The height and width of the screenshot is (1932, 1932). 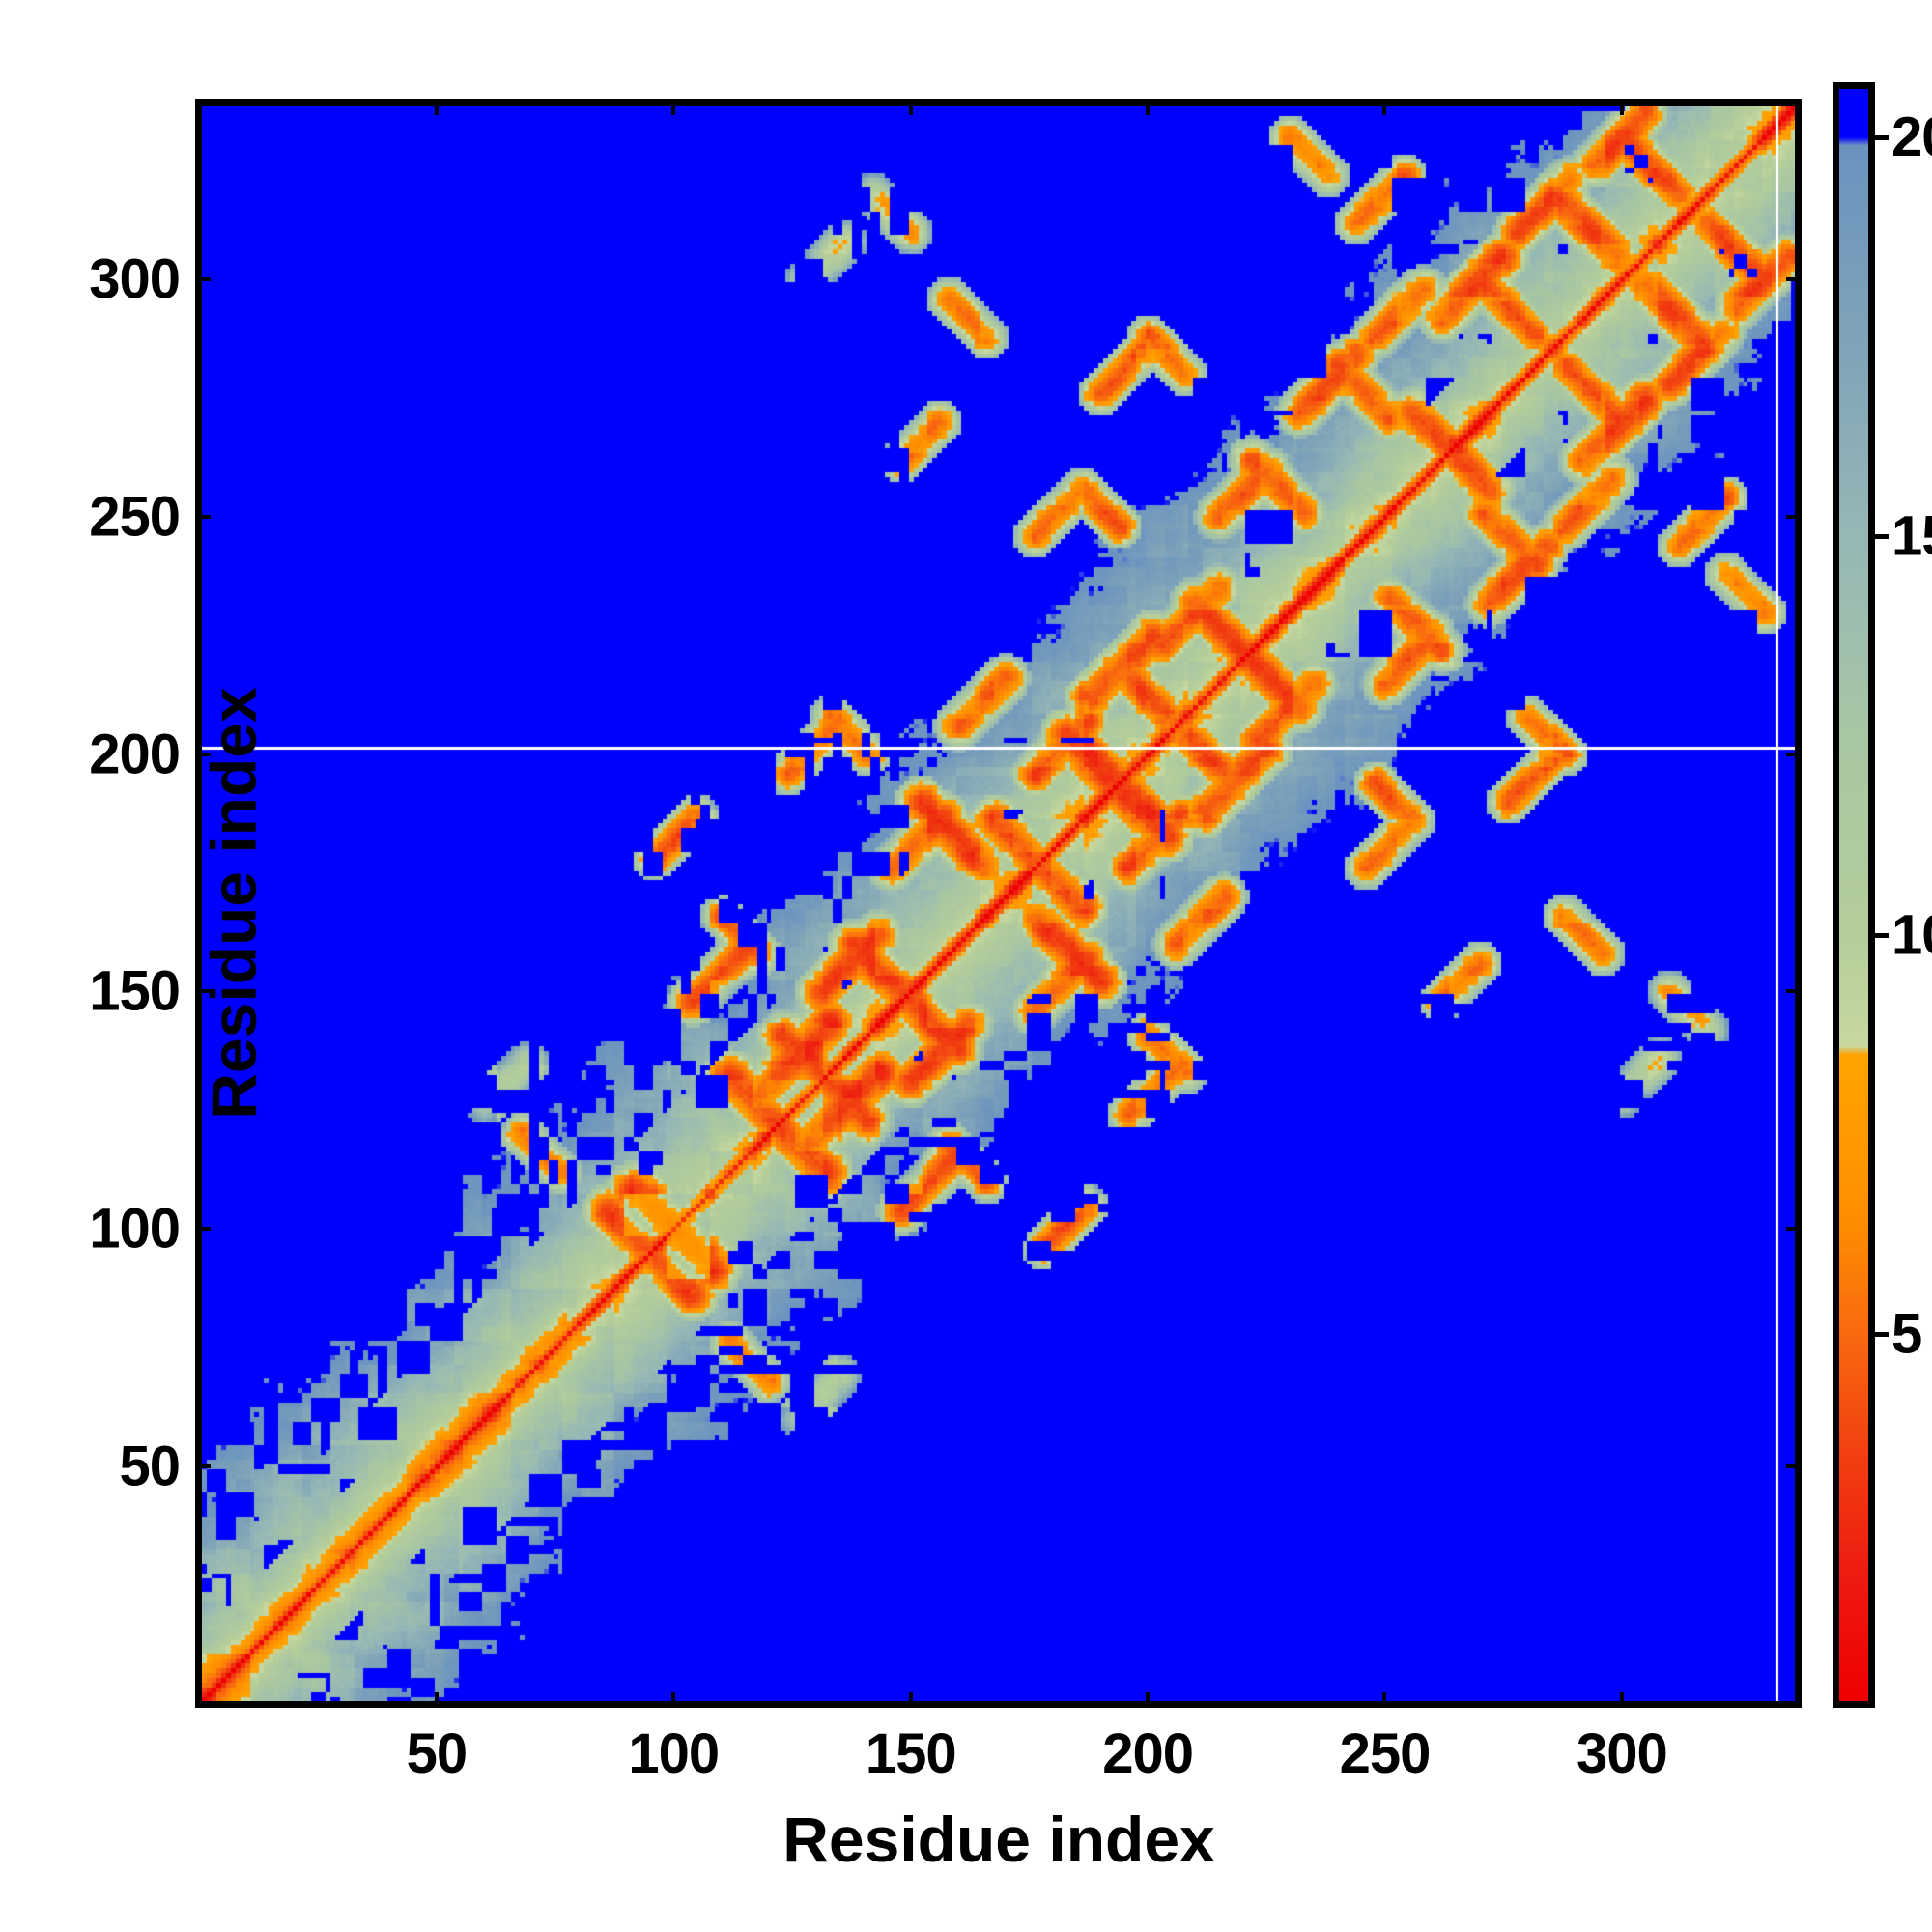 What do you see at coordinates (1385, 1753) in the screenshot?
I see `x-tick-label-250: 250` at bounding box center [1385, 1753].